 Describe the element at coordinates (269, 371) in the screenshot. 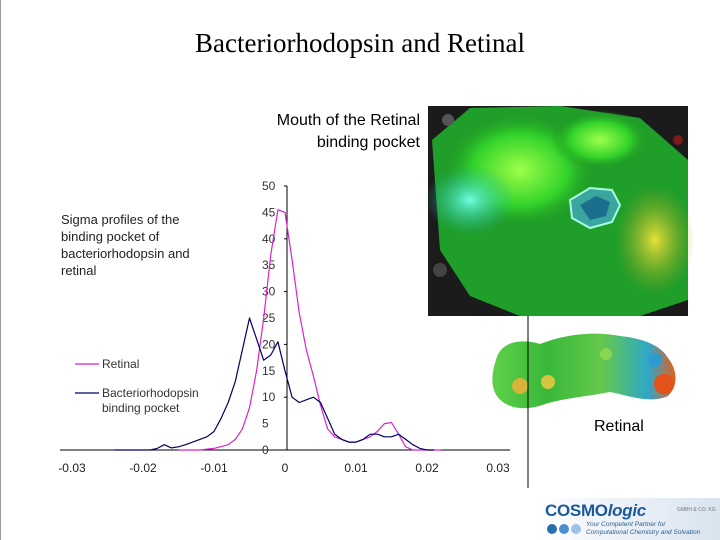

I see `y-tick-label: 15` at that location.